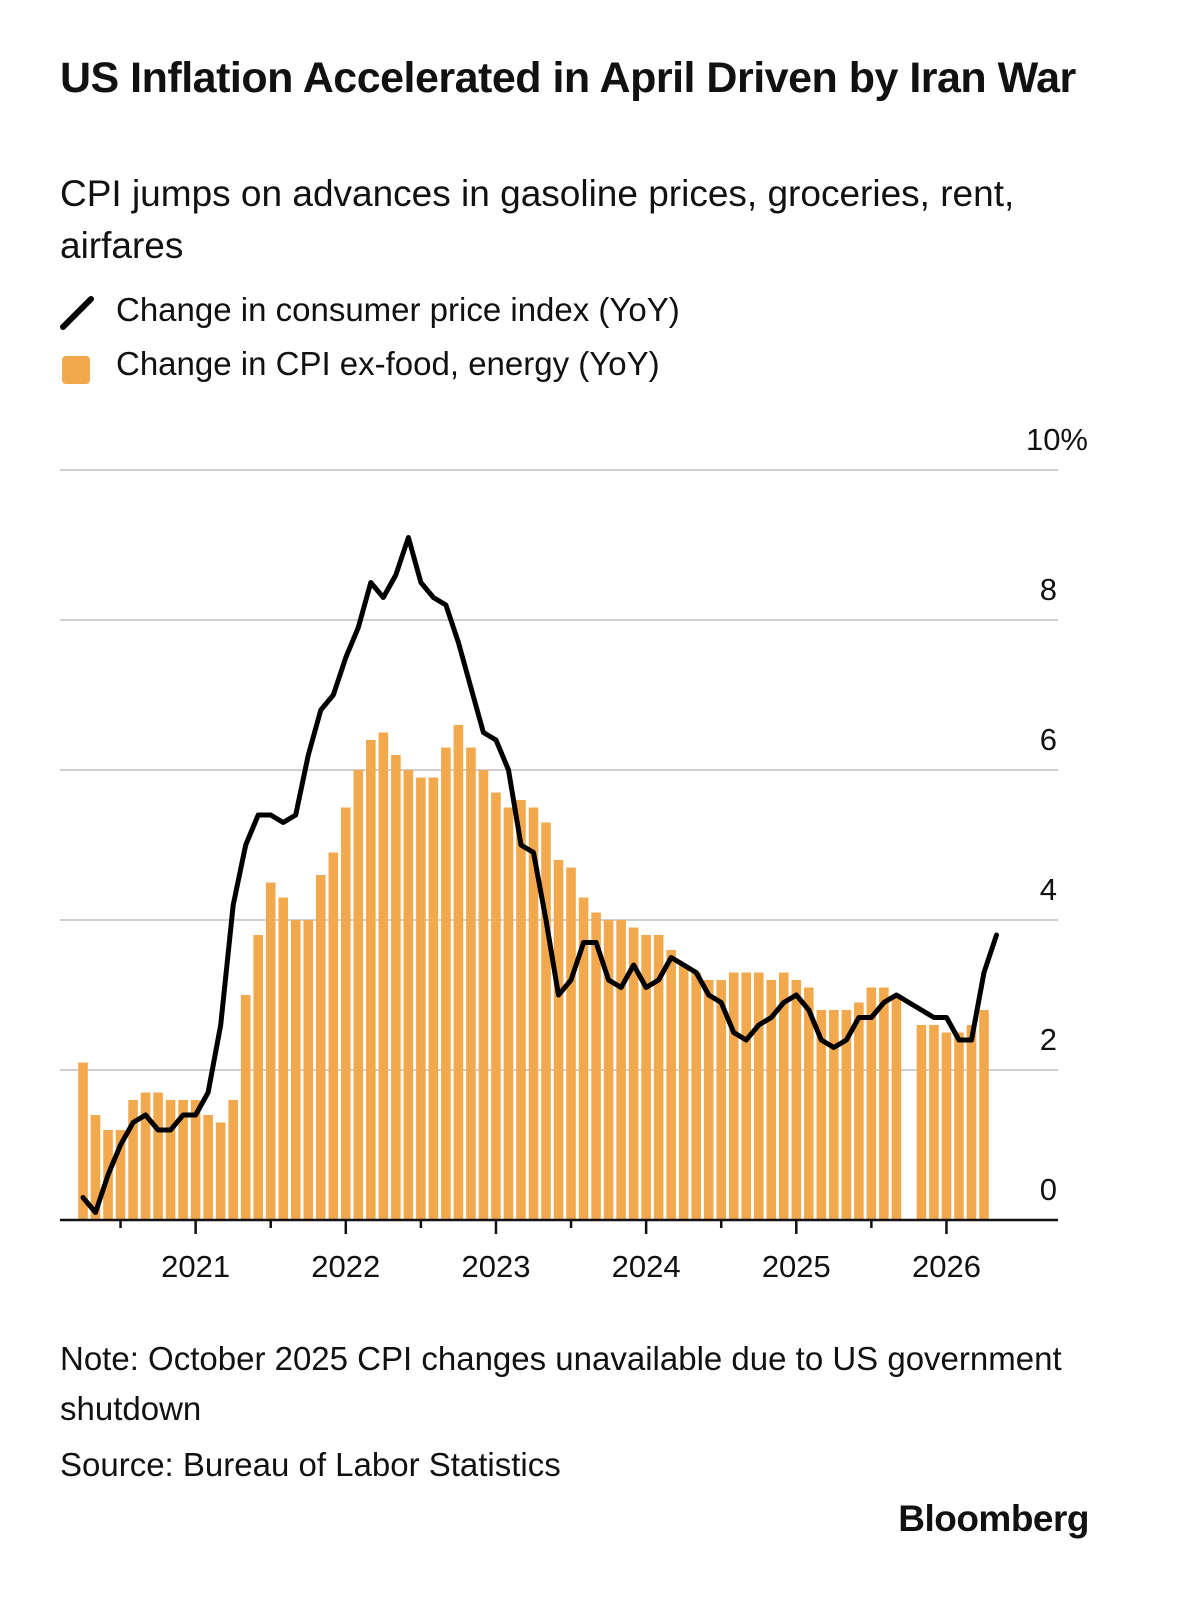  I want to click on bloomberg-logo: Bloomberg, so click(993, 1518).